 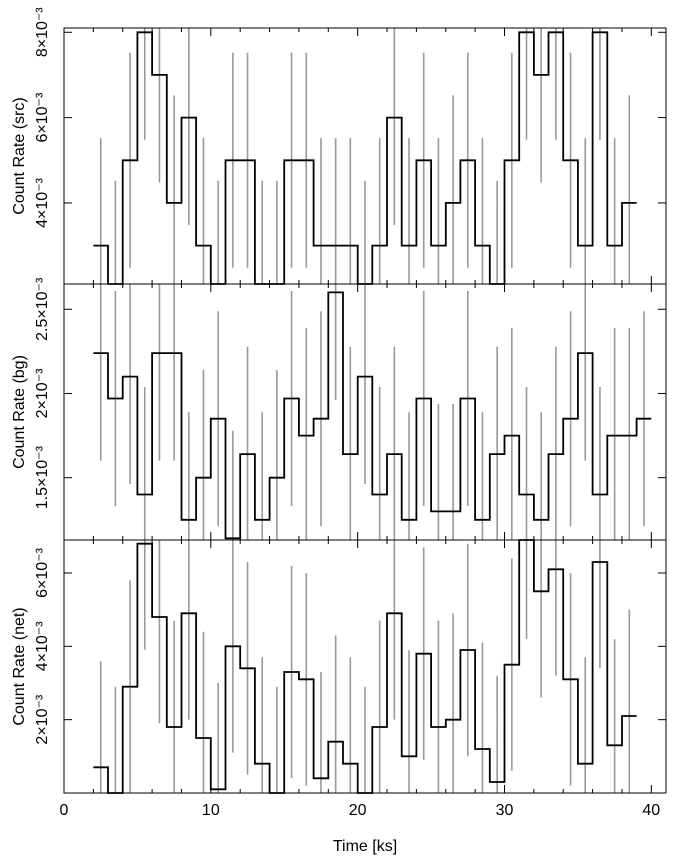 I want to click on y-axis-label: Count Rate (bg), so click(x=19, y=412).